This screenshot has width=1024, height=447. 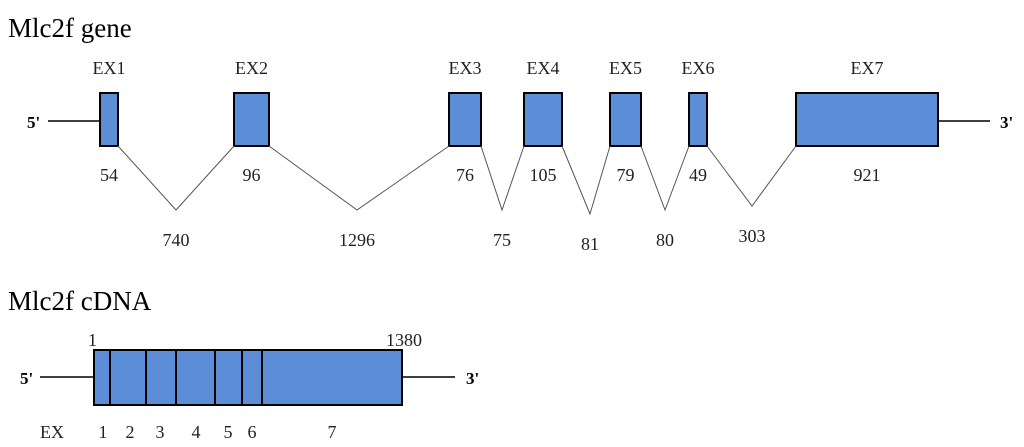 What do you see at coordinates (502, 240) in the screenshot?
I see `intron-length: 75` at bounding box center [502, 240].